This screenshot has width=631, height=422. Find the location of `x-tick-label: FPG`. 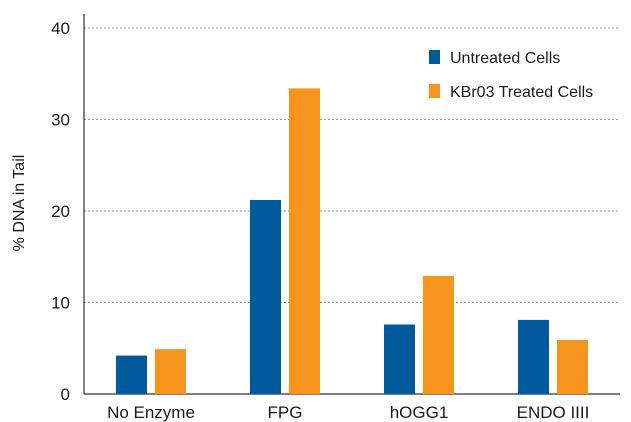

x-tick-label: FPG is located at coordinates (285, 412).